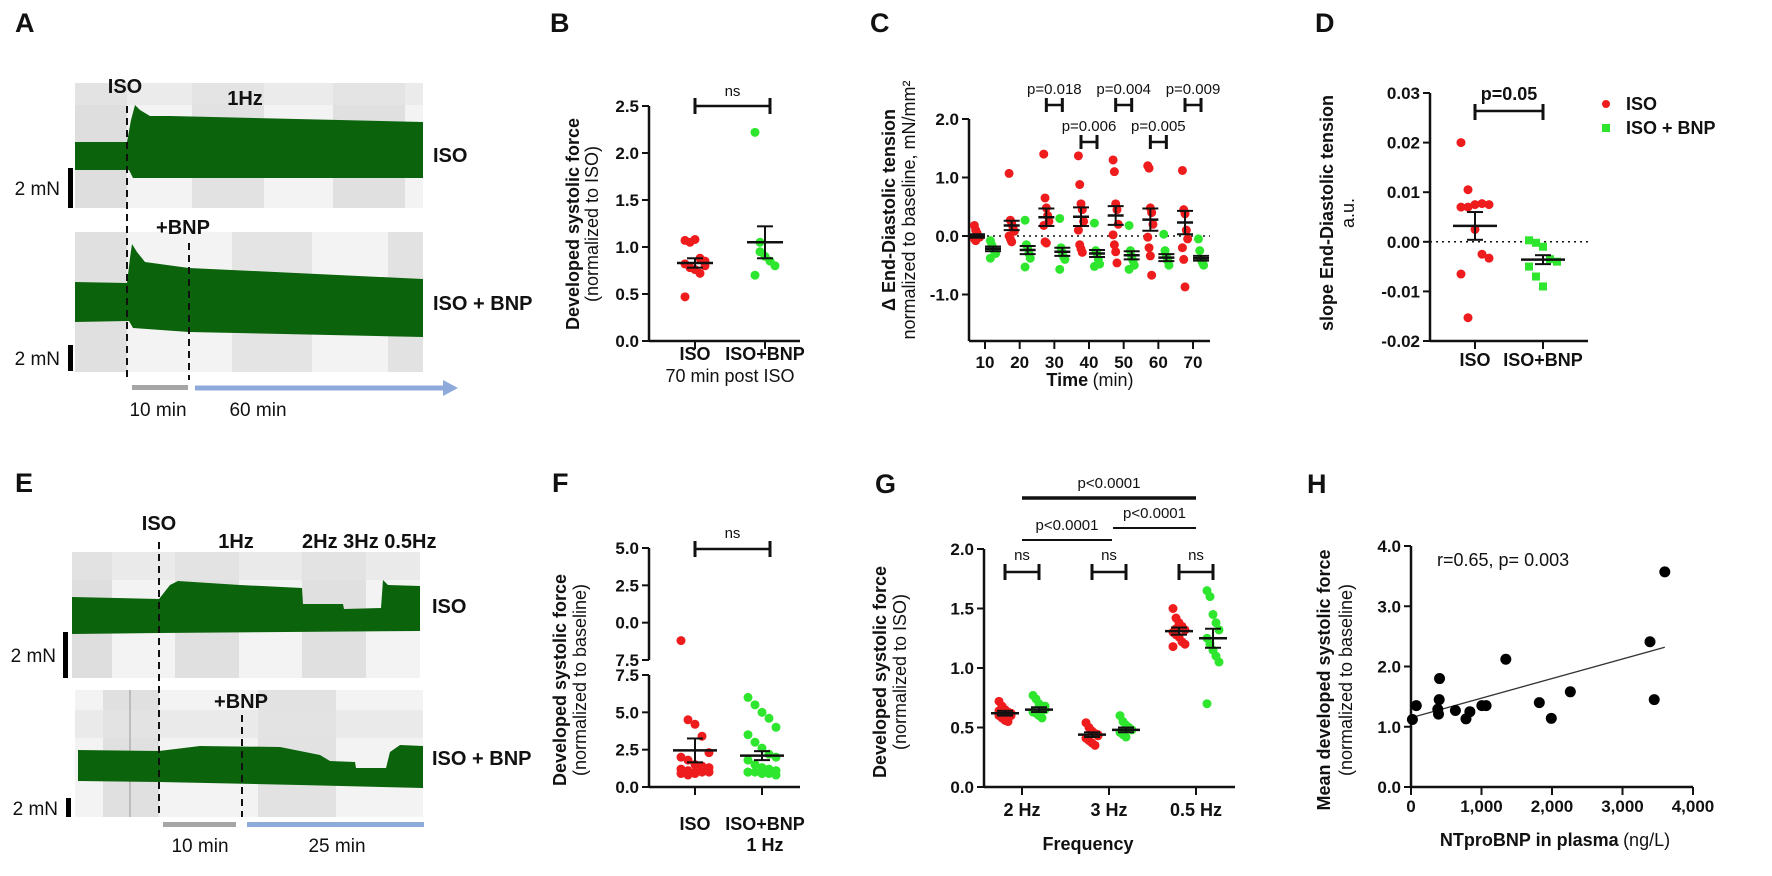  What do you see at coordinates (1646, 840) in the screenshot?
I see `x-axis-title-unit: (ng/L)` at bounding box center [1646, 840].